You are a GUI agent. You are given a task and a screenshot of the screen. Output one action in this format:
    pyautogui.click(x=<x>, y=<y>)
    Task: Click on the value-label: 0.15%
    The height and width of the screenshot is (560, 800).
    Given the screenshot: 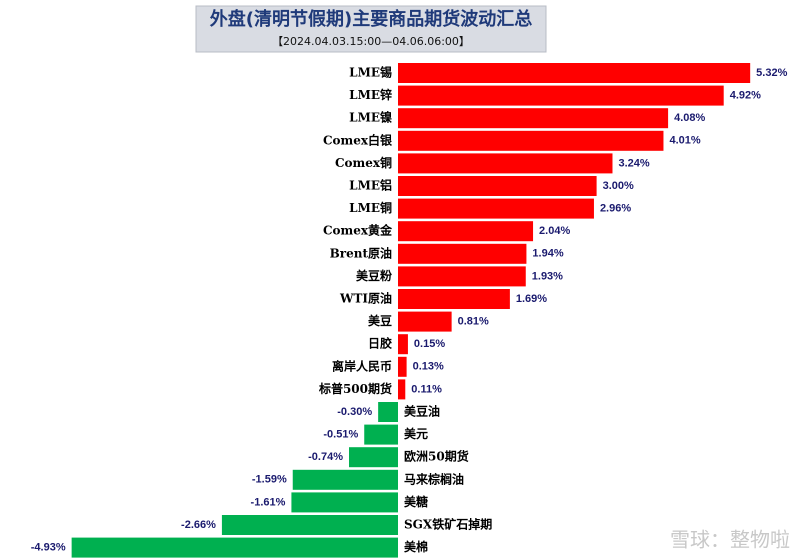 What is the action you would take?
    pyautogui.click(x=429, y=344)
    